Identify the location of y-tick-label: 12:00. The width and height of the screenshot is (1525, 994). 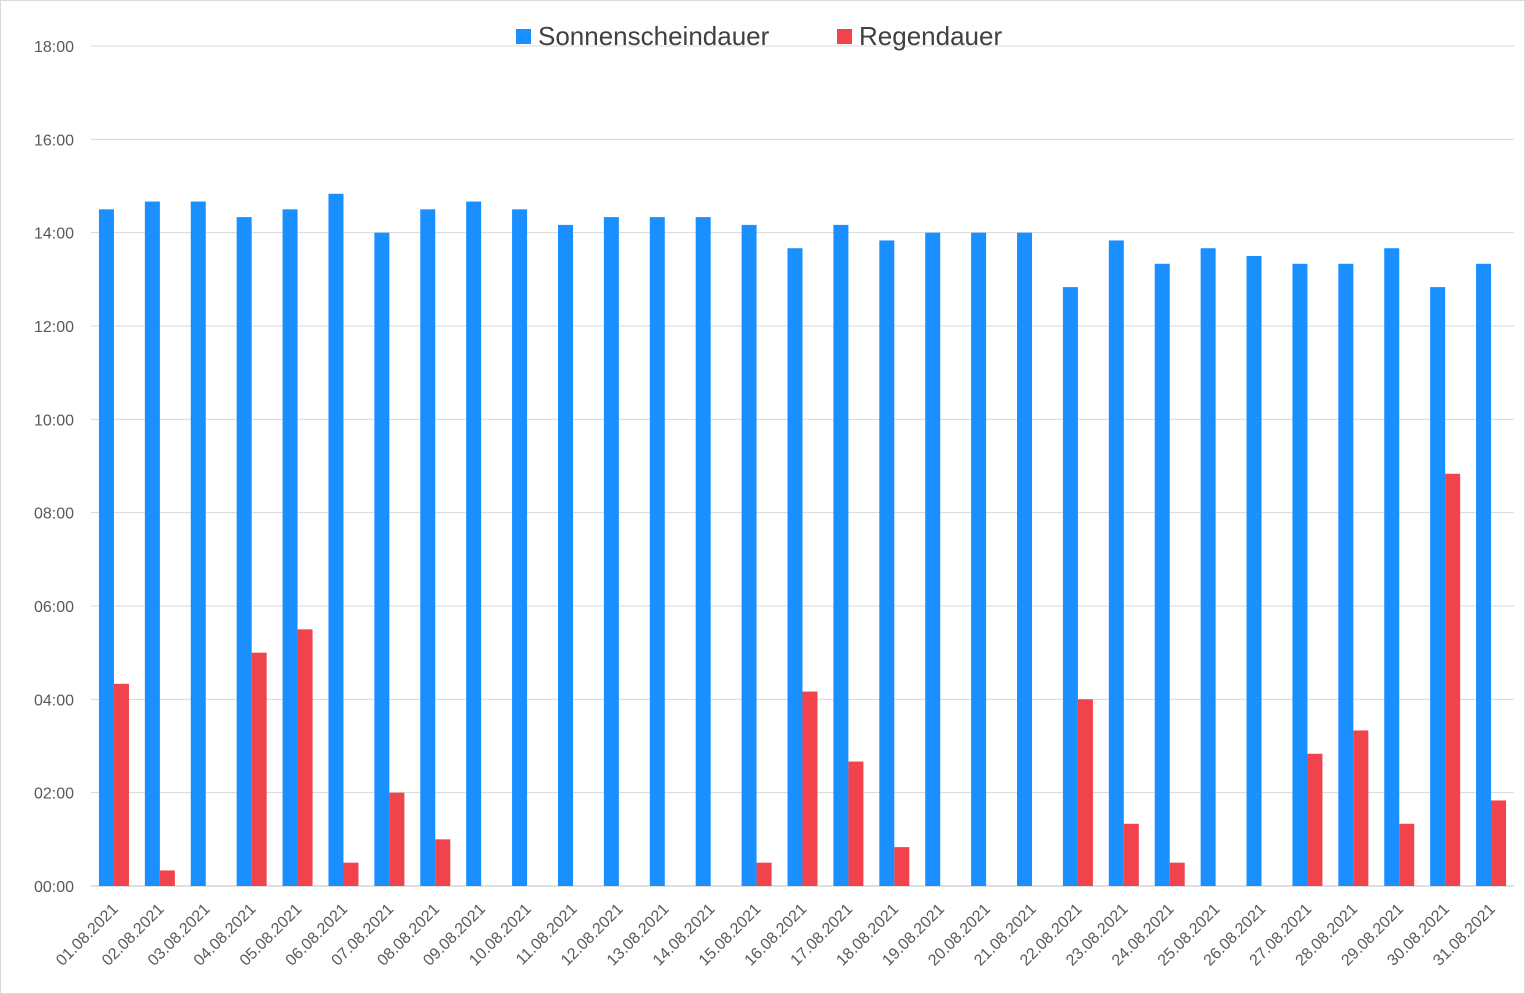
(54, 327).